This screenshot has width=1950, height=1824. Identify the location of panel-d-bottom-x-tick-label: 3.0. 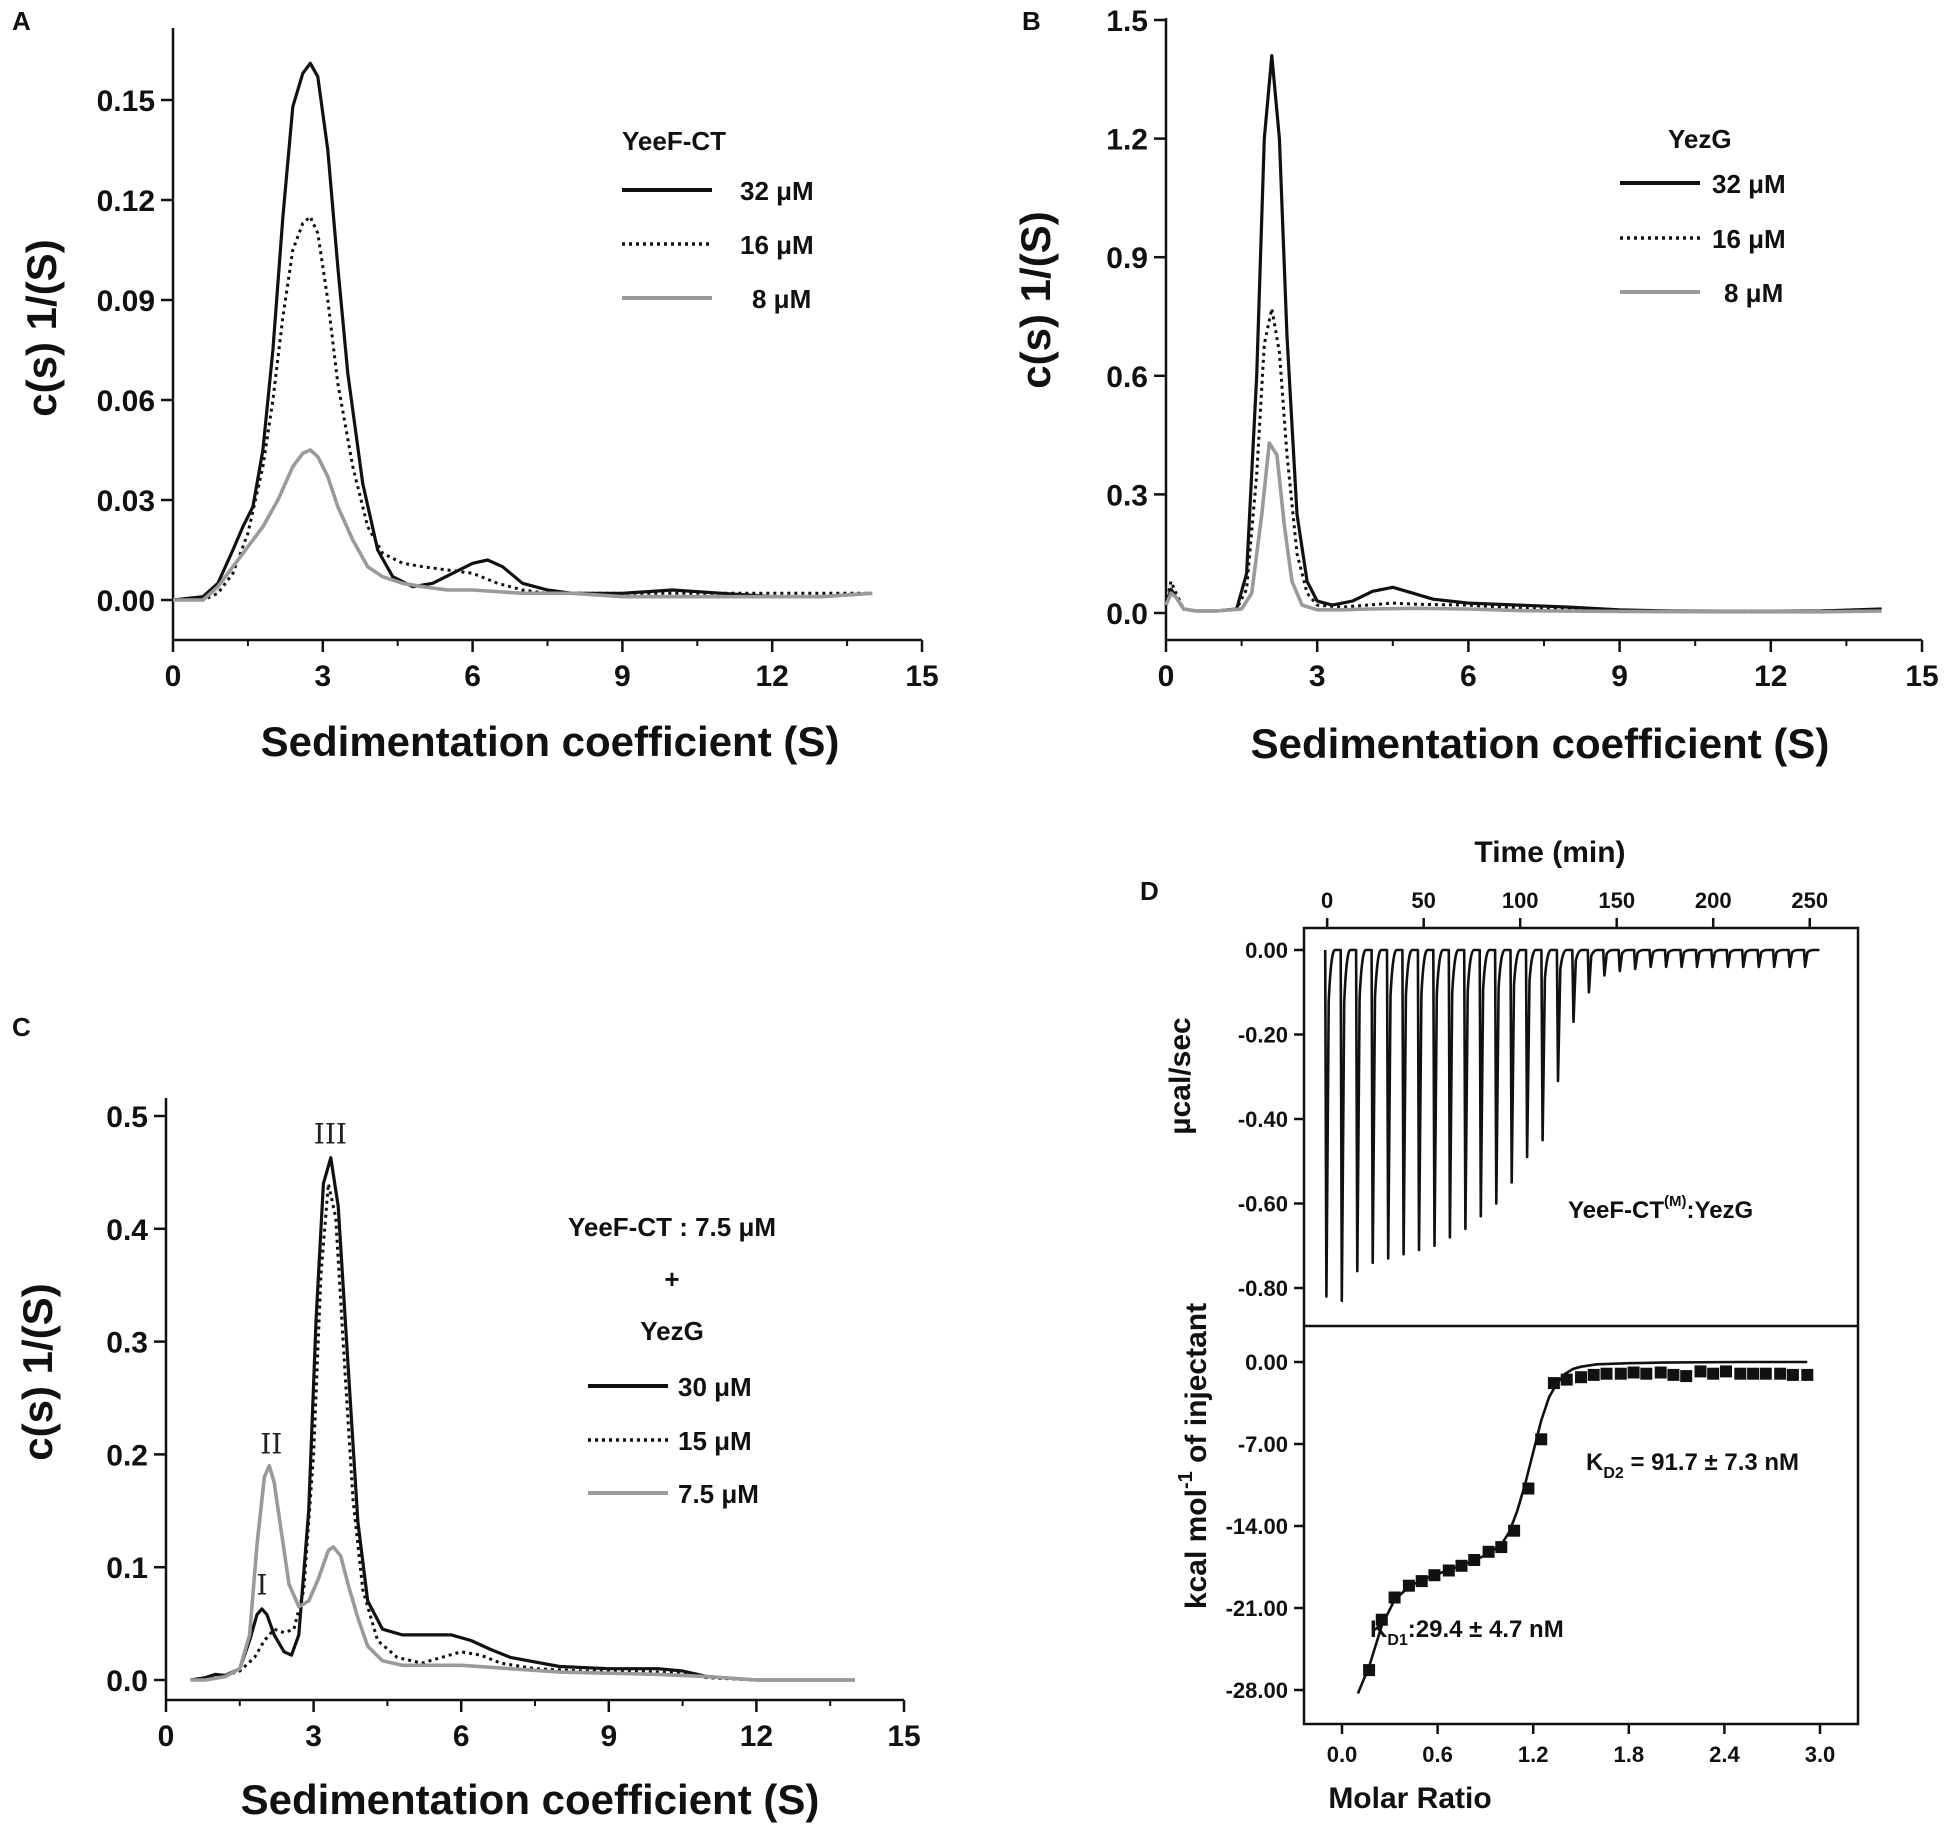
(1820, 1754).